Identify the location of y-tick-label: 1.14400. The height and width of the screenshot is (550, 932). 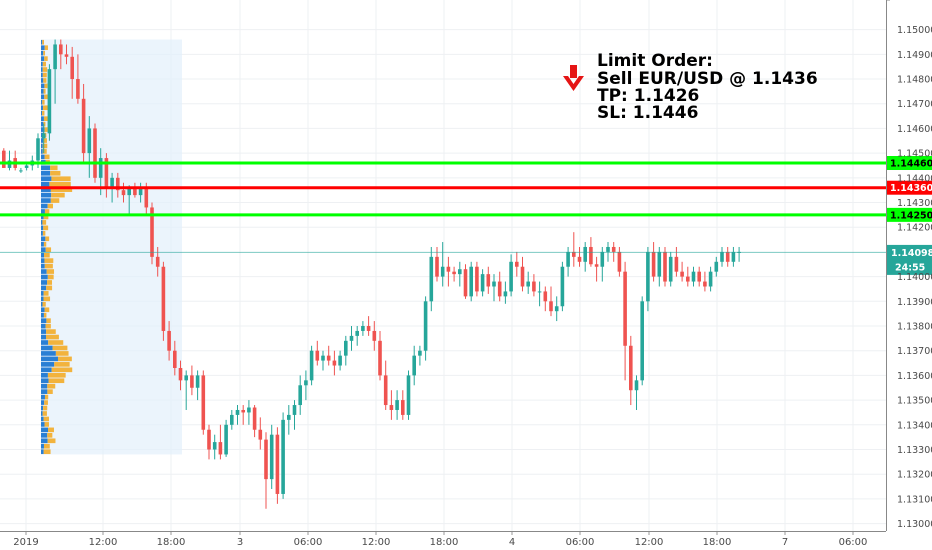
(914, 178).